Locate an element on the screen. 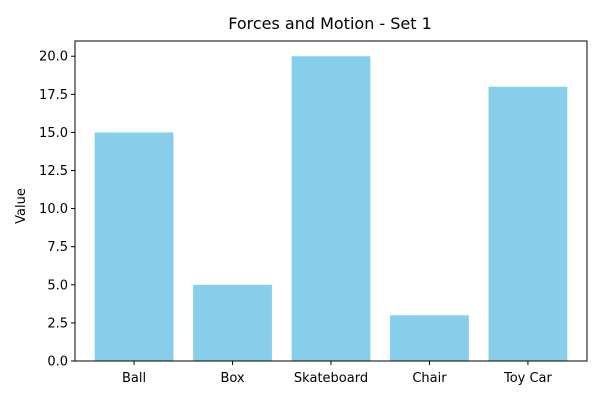 The width and height of the screenshot is (600, 400). x-ticks-group: Ball Box Skateboard Chair Toy Car is located at coordinates (337, 373).